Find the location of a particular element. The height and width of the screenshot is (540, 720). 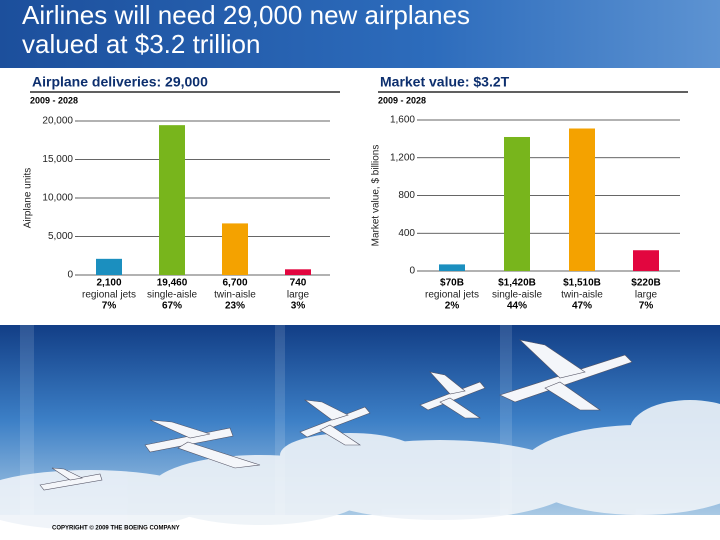

chart-title: Airplane deliveries: 29,000 is located at coordinates (120, 82).